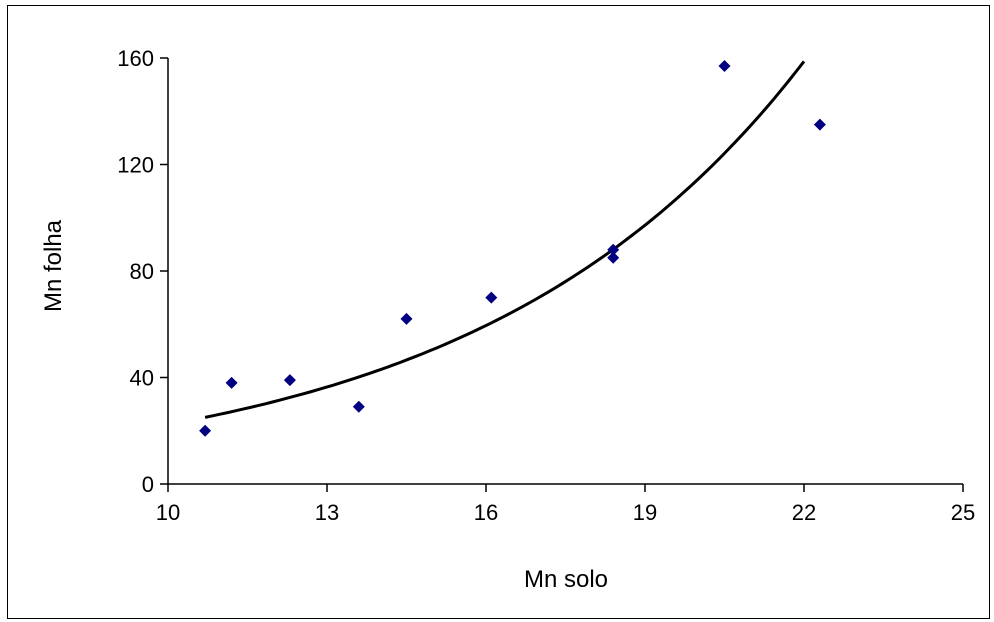  I want to click on x-tick-label: 16, so click(486, 512).